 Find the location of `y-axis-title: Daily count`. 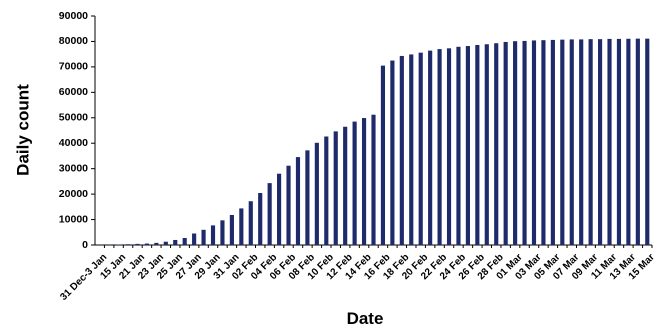

y-axis-title: Daily count is located at coordinates (22, 130).